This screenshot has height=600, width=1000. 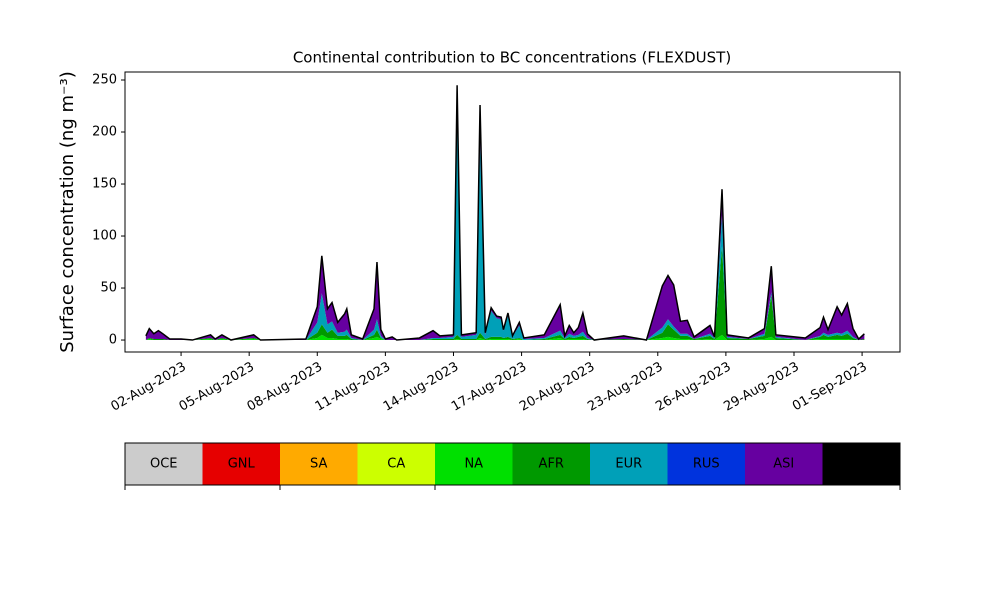 I want to click on legend-label: AFR, so click(x=551, y=464).